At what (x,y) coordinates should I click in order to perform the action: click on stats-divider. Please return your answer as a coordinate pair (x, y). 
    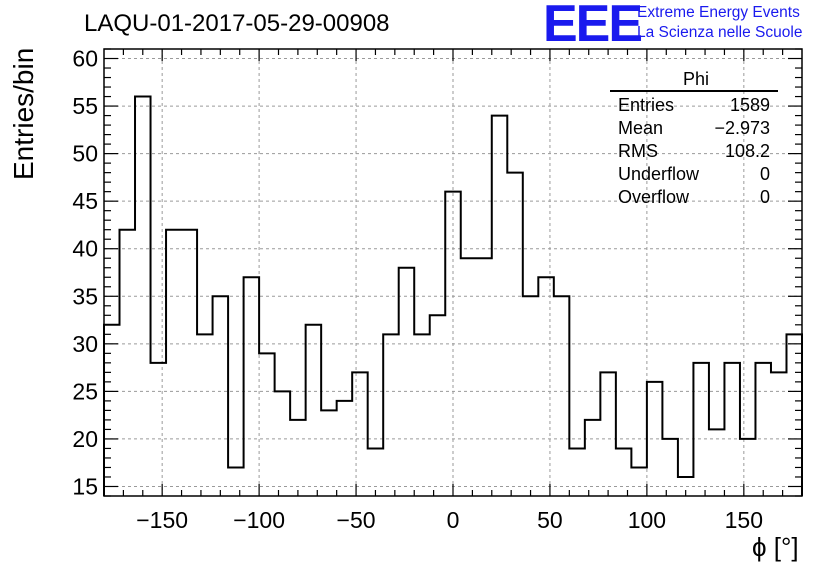
    Looking at the image, I should click on (694, 91).